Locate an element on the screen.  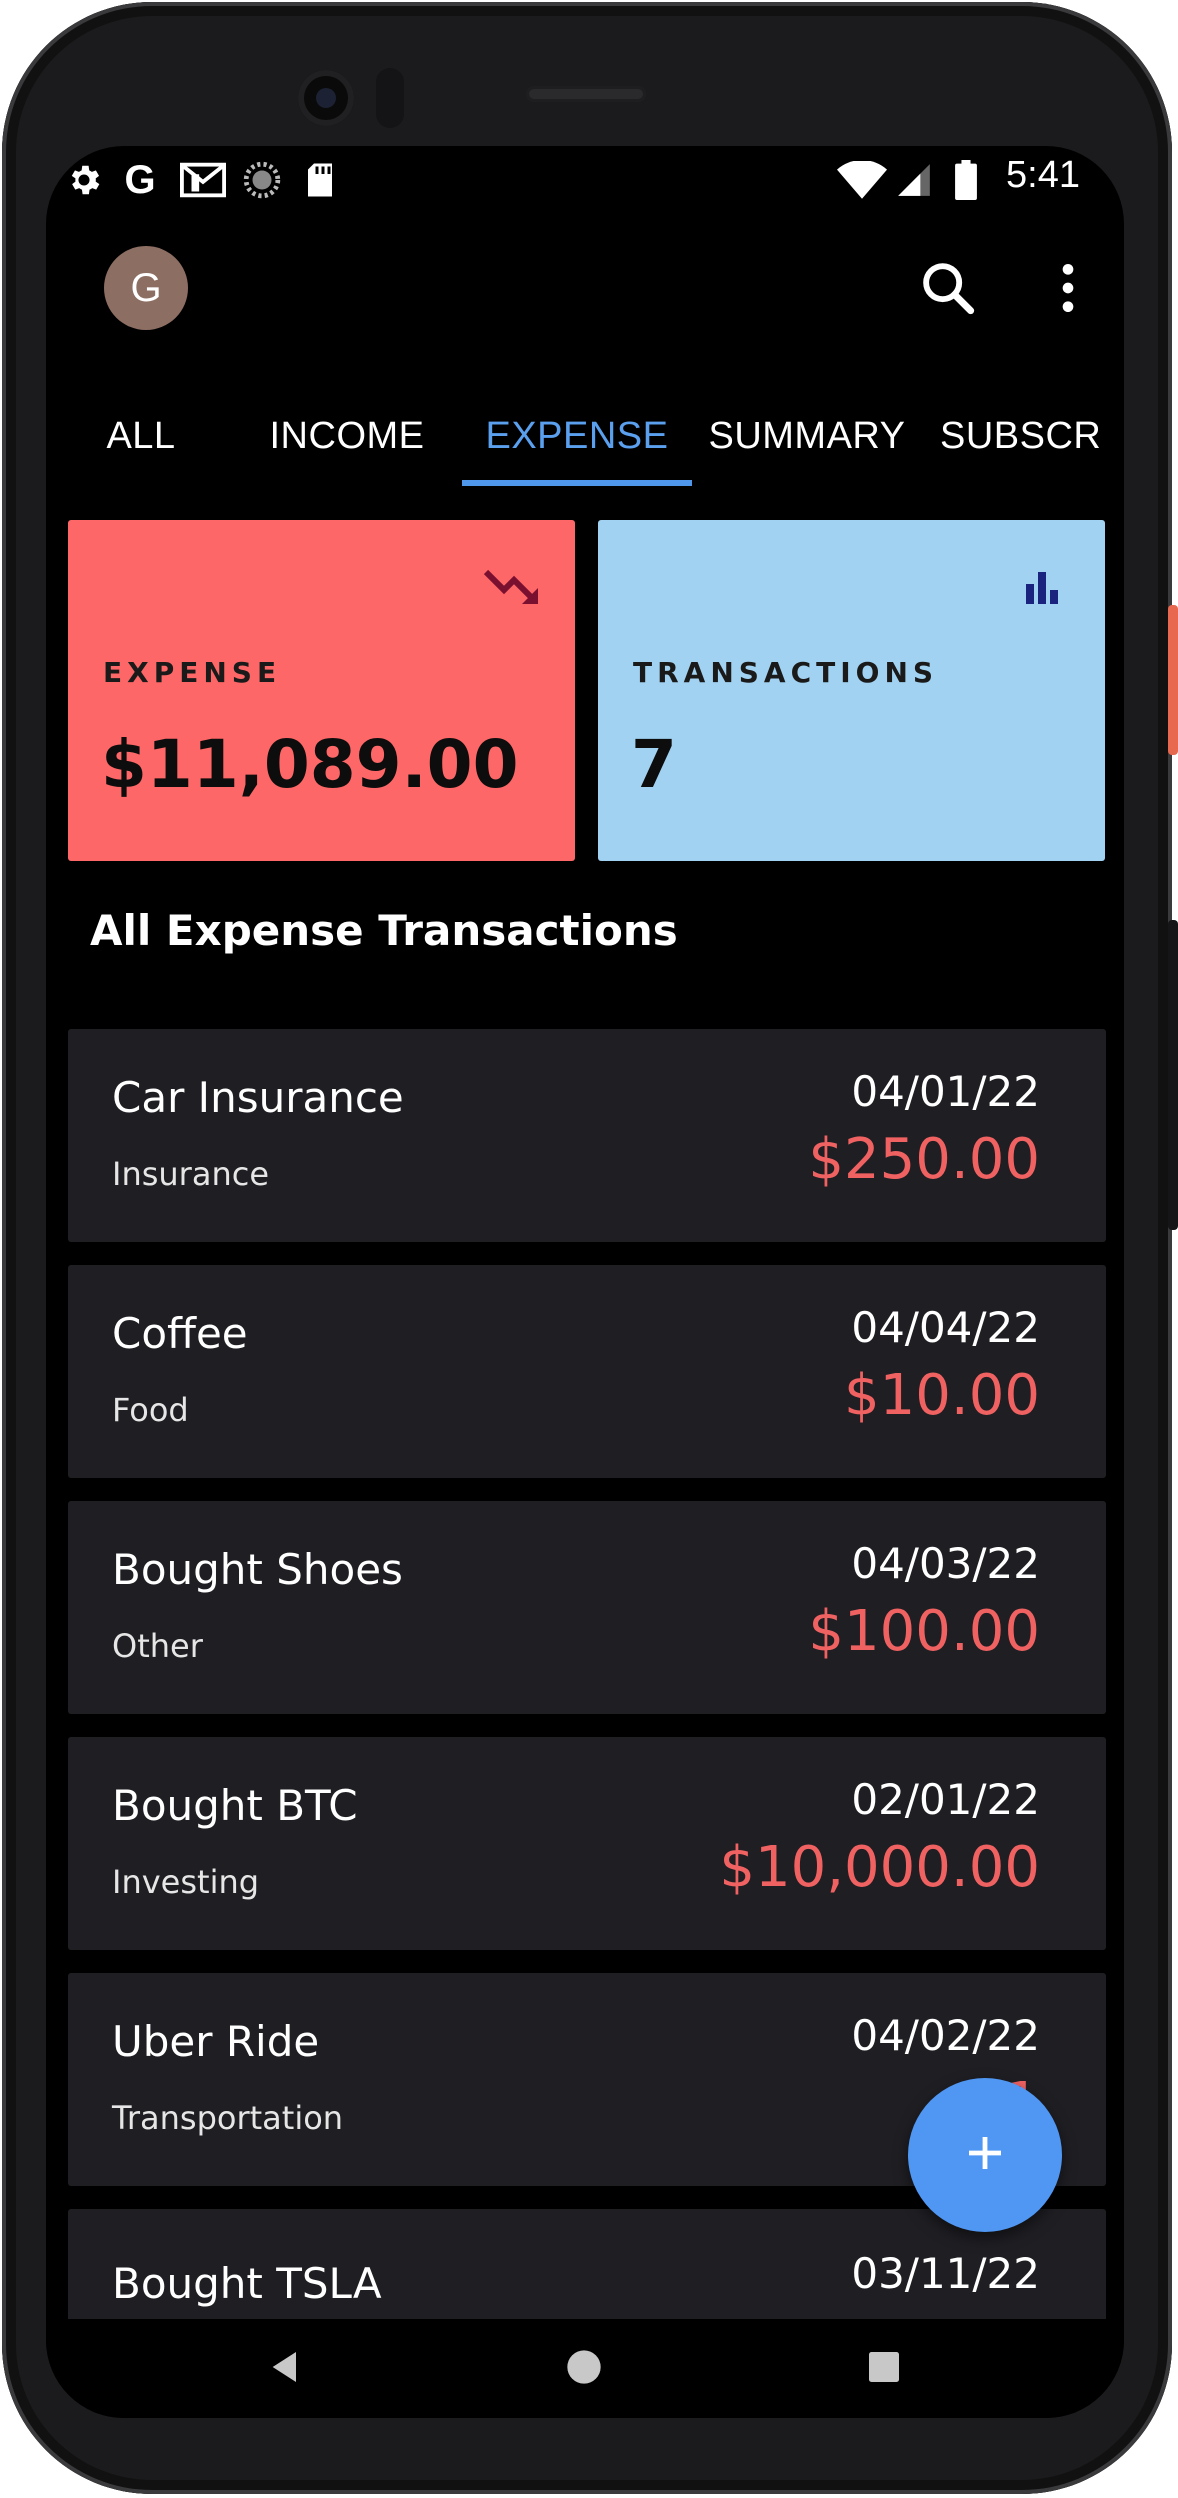
back-icon is located at coordinates (286, 2369).